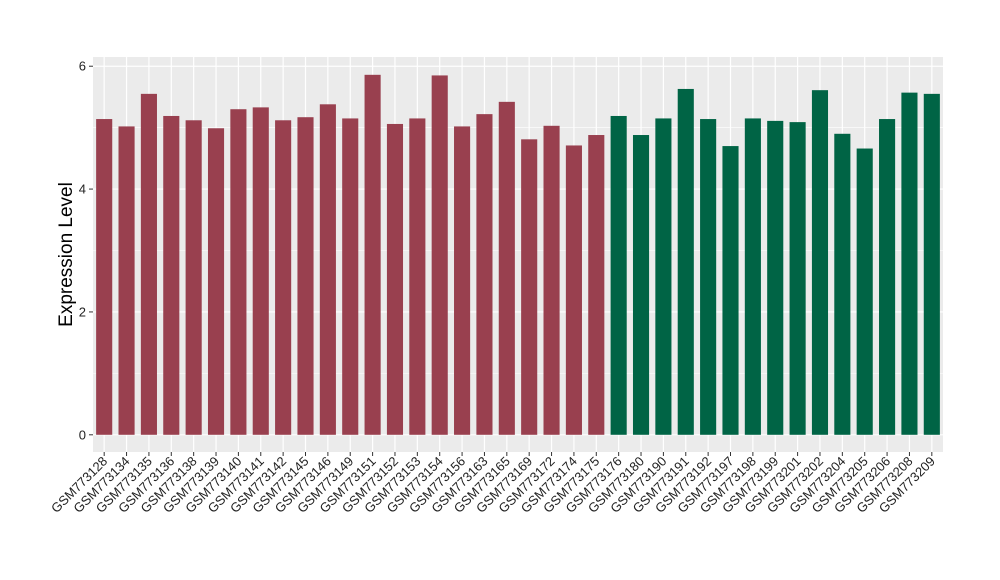 This screenshot has width=1000, height=580. Describe the element at coordinates (82, 311) in the screenshot. I see `y-tick-label: 2` at that location.